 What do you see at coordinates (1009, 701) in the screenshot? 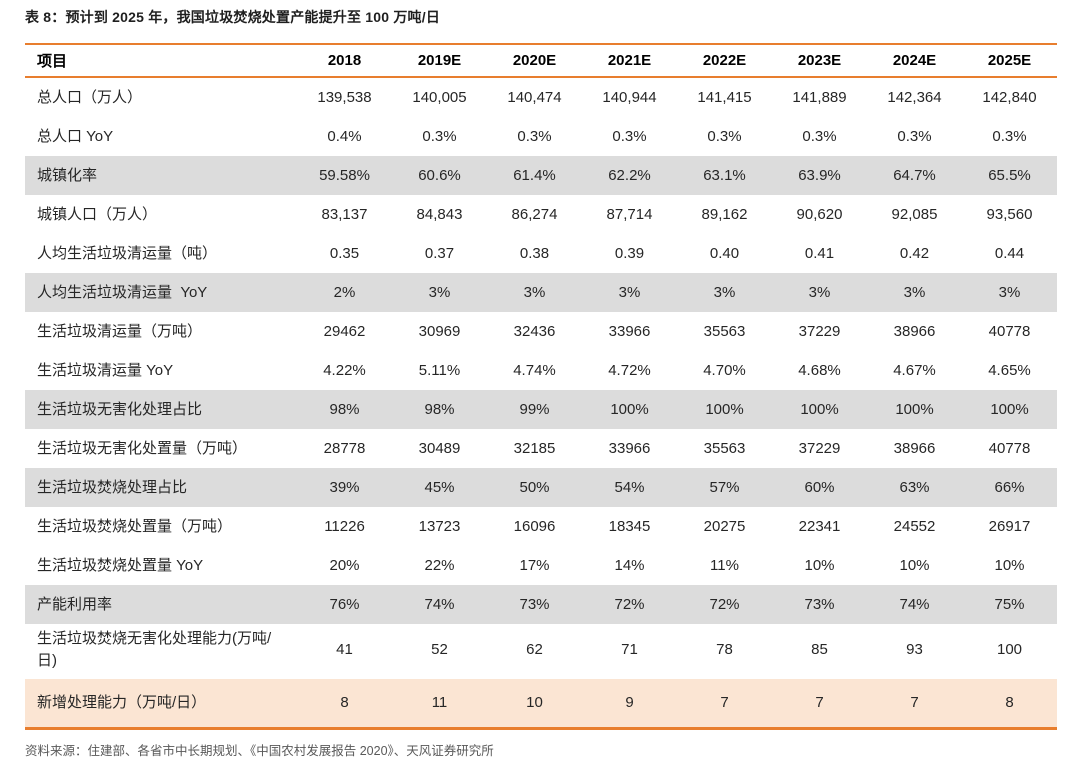
I see `cell-value: 8` at bounding box center [1009, 701].